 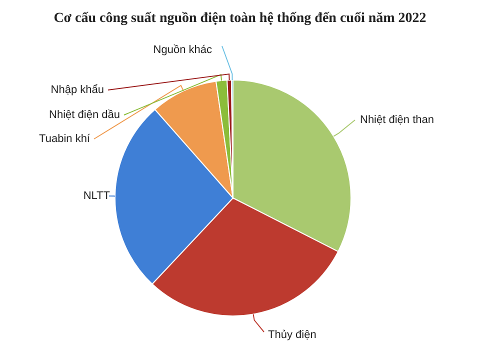 I want to click on slice-label: Nhập khẩu, so click(x=77, y=90).